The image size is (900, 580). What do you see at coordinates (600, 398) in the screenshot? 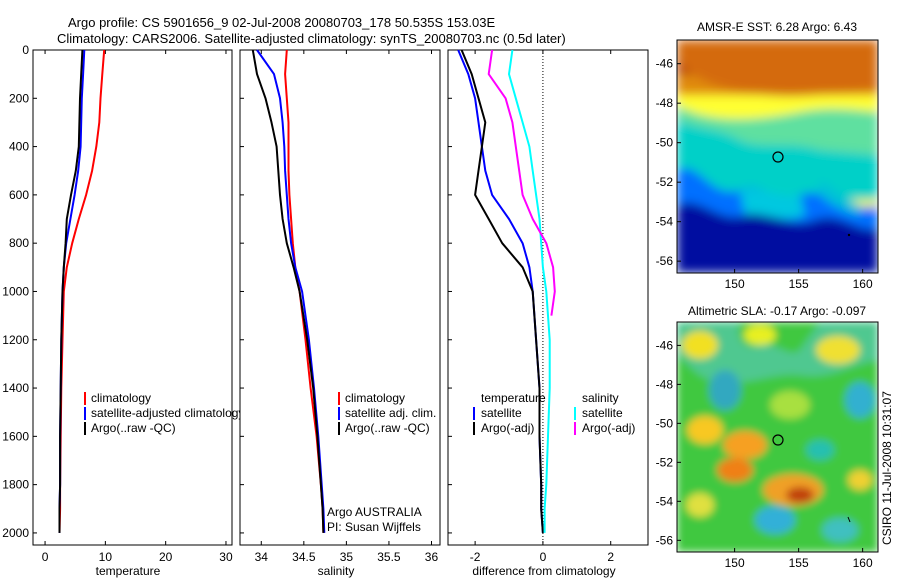
I see `legend-heading: salinity` at bounding box center [600, 398].